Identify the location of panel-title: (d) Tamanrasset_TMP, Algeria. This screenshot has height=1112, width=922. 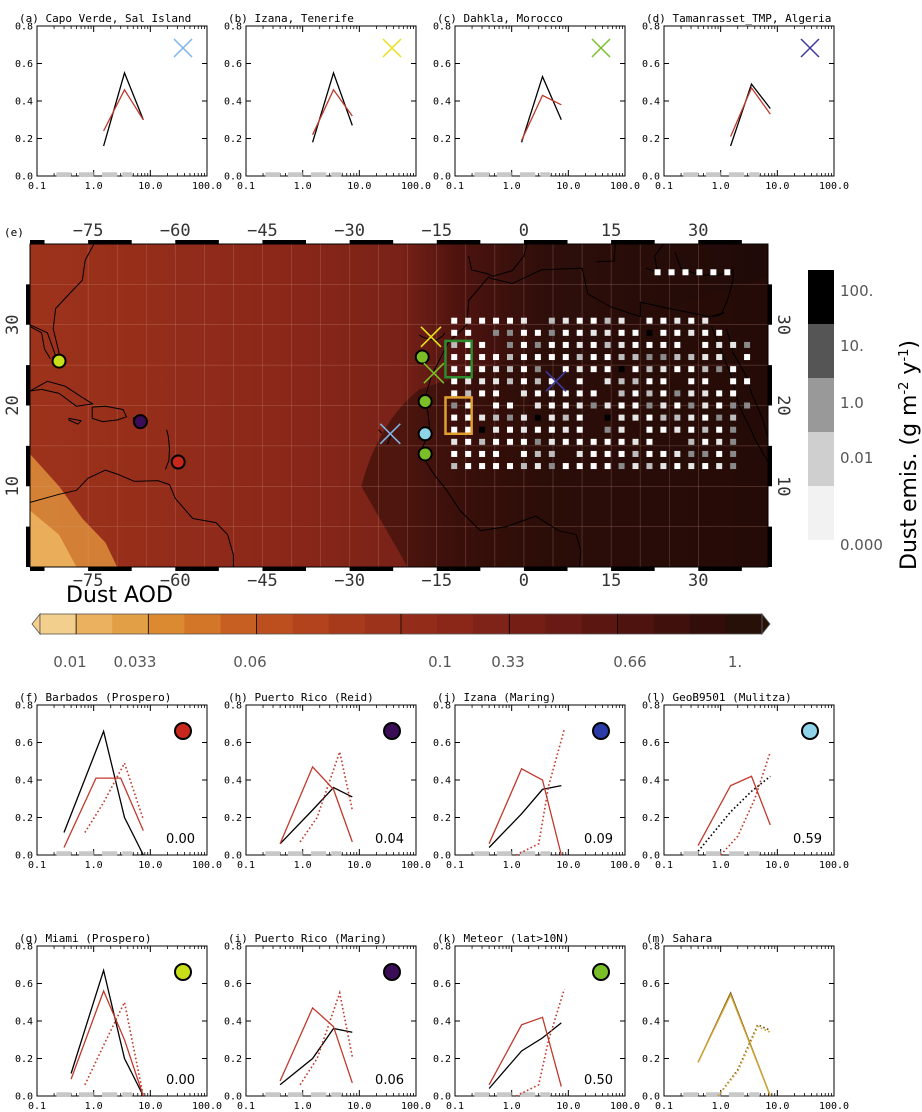
(738, 18).